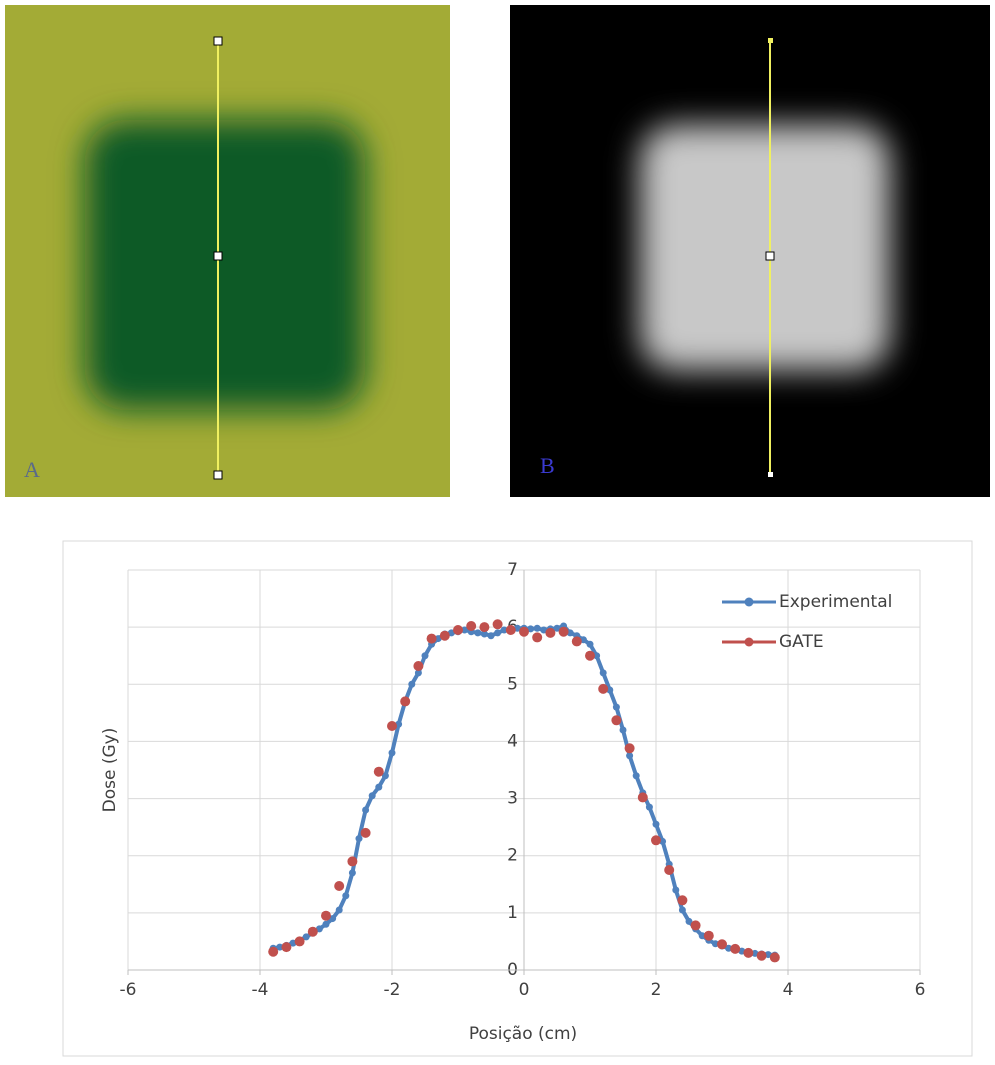  I want to click on legend-label: Experimental, so click(835, 602).